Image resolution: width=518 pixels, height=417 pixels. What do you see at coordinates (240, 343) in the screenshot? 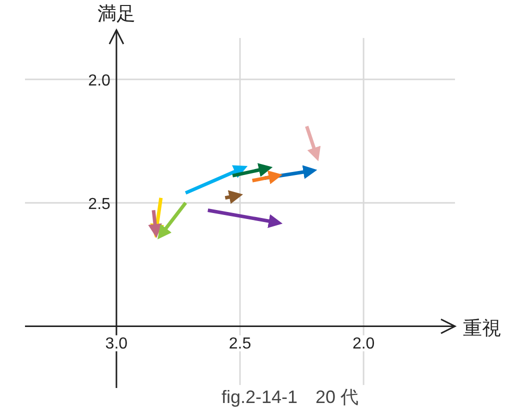
I see `x-tick-label: 2.5` at bounding box center [240, 343].